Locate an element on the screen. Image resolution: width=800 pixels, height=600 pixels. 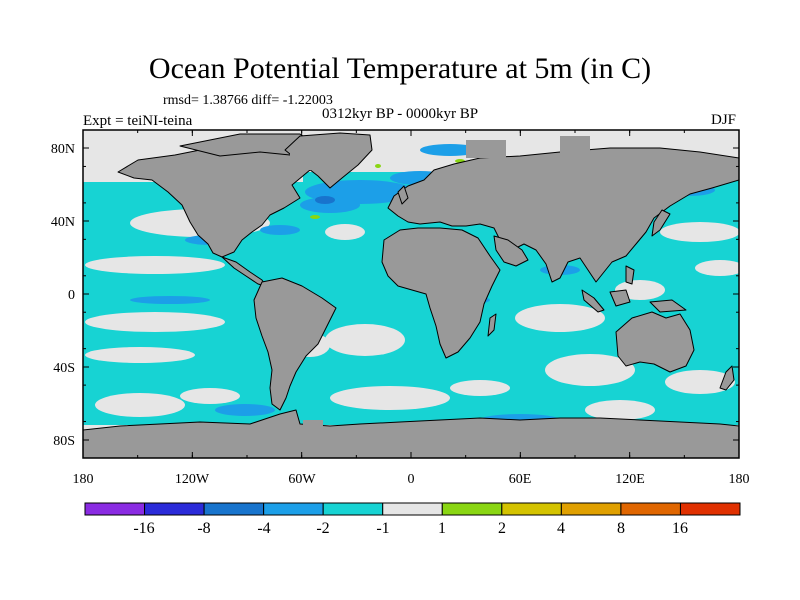
arabia is located at coordinates (511, 251).